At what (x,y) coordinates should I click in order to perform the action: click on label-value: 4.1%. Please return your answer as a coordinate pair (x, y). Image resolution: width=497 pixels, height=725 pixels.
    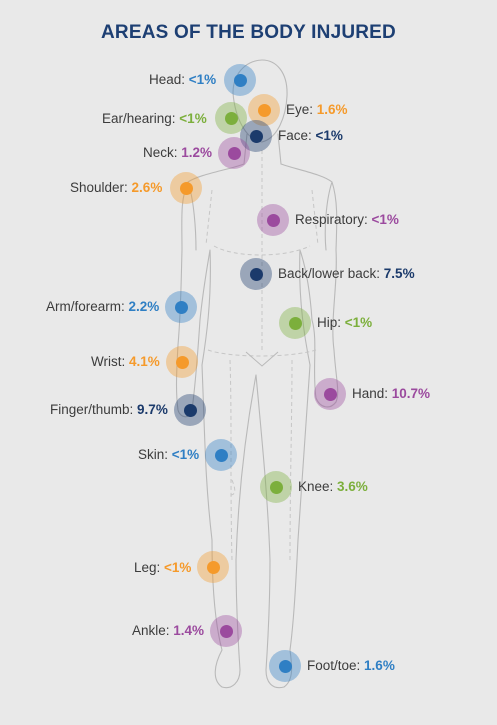
    Looking at the image, I should click on (144, 361).